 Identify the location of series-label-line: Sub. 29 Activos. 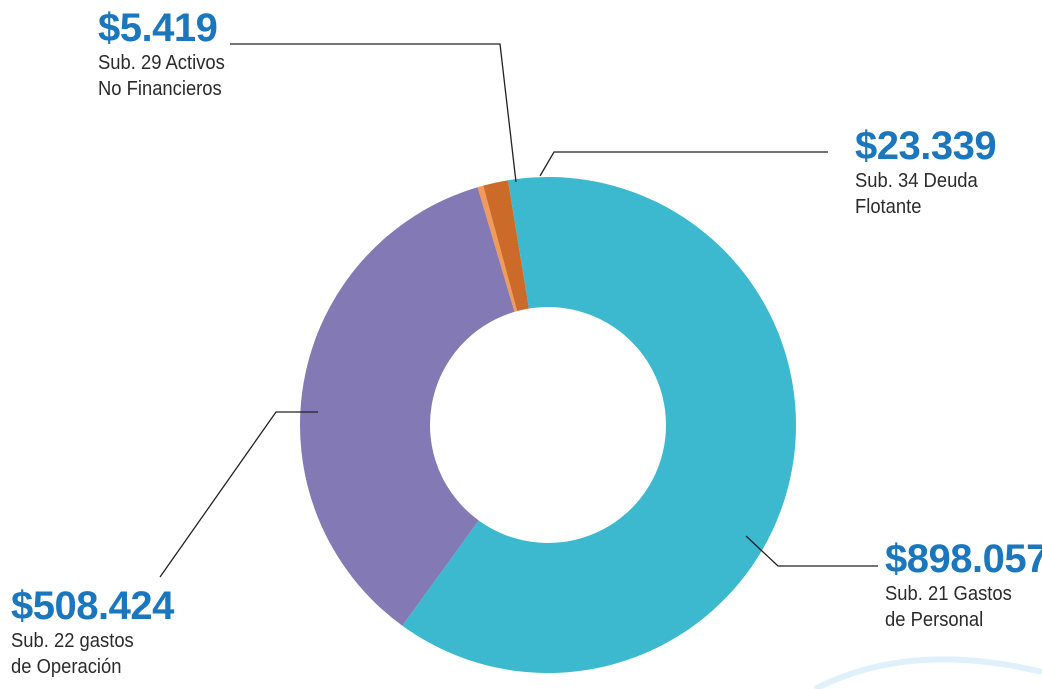
(161, 63).